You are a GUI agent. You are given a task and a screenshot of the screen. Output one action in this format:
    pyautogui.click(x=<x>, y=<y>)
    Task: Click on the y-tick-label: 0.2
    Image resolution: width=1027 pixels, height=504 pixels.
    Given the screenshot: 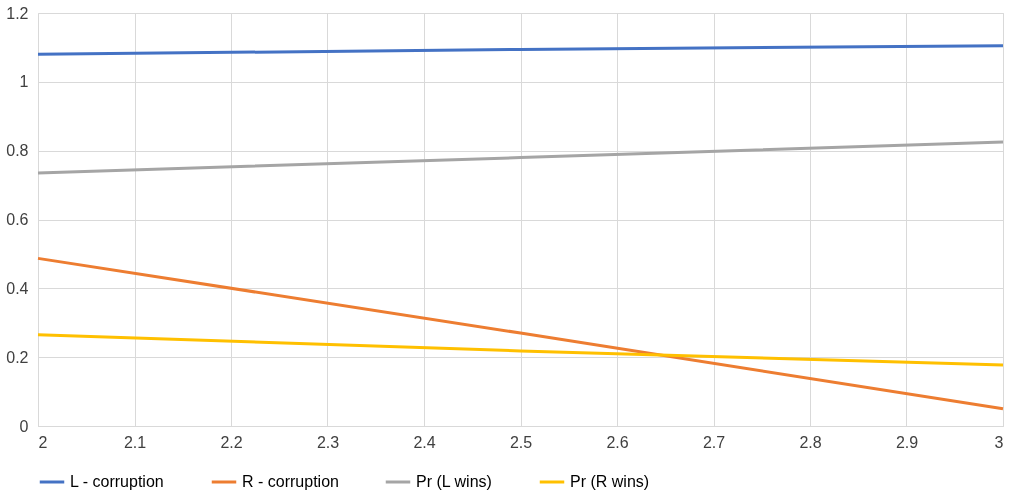 What is the action you would take?
    pyautogui.click(x=17, y=357)
    